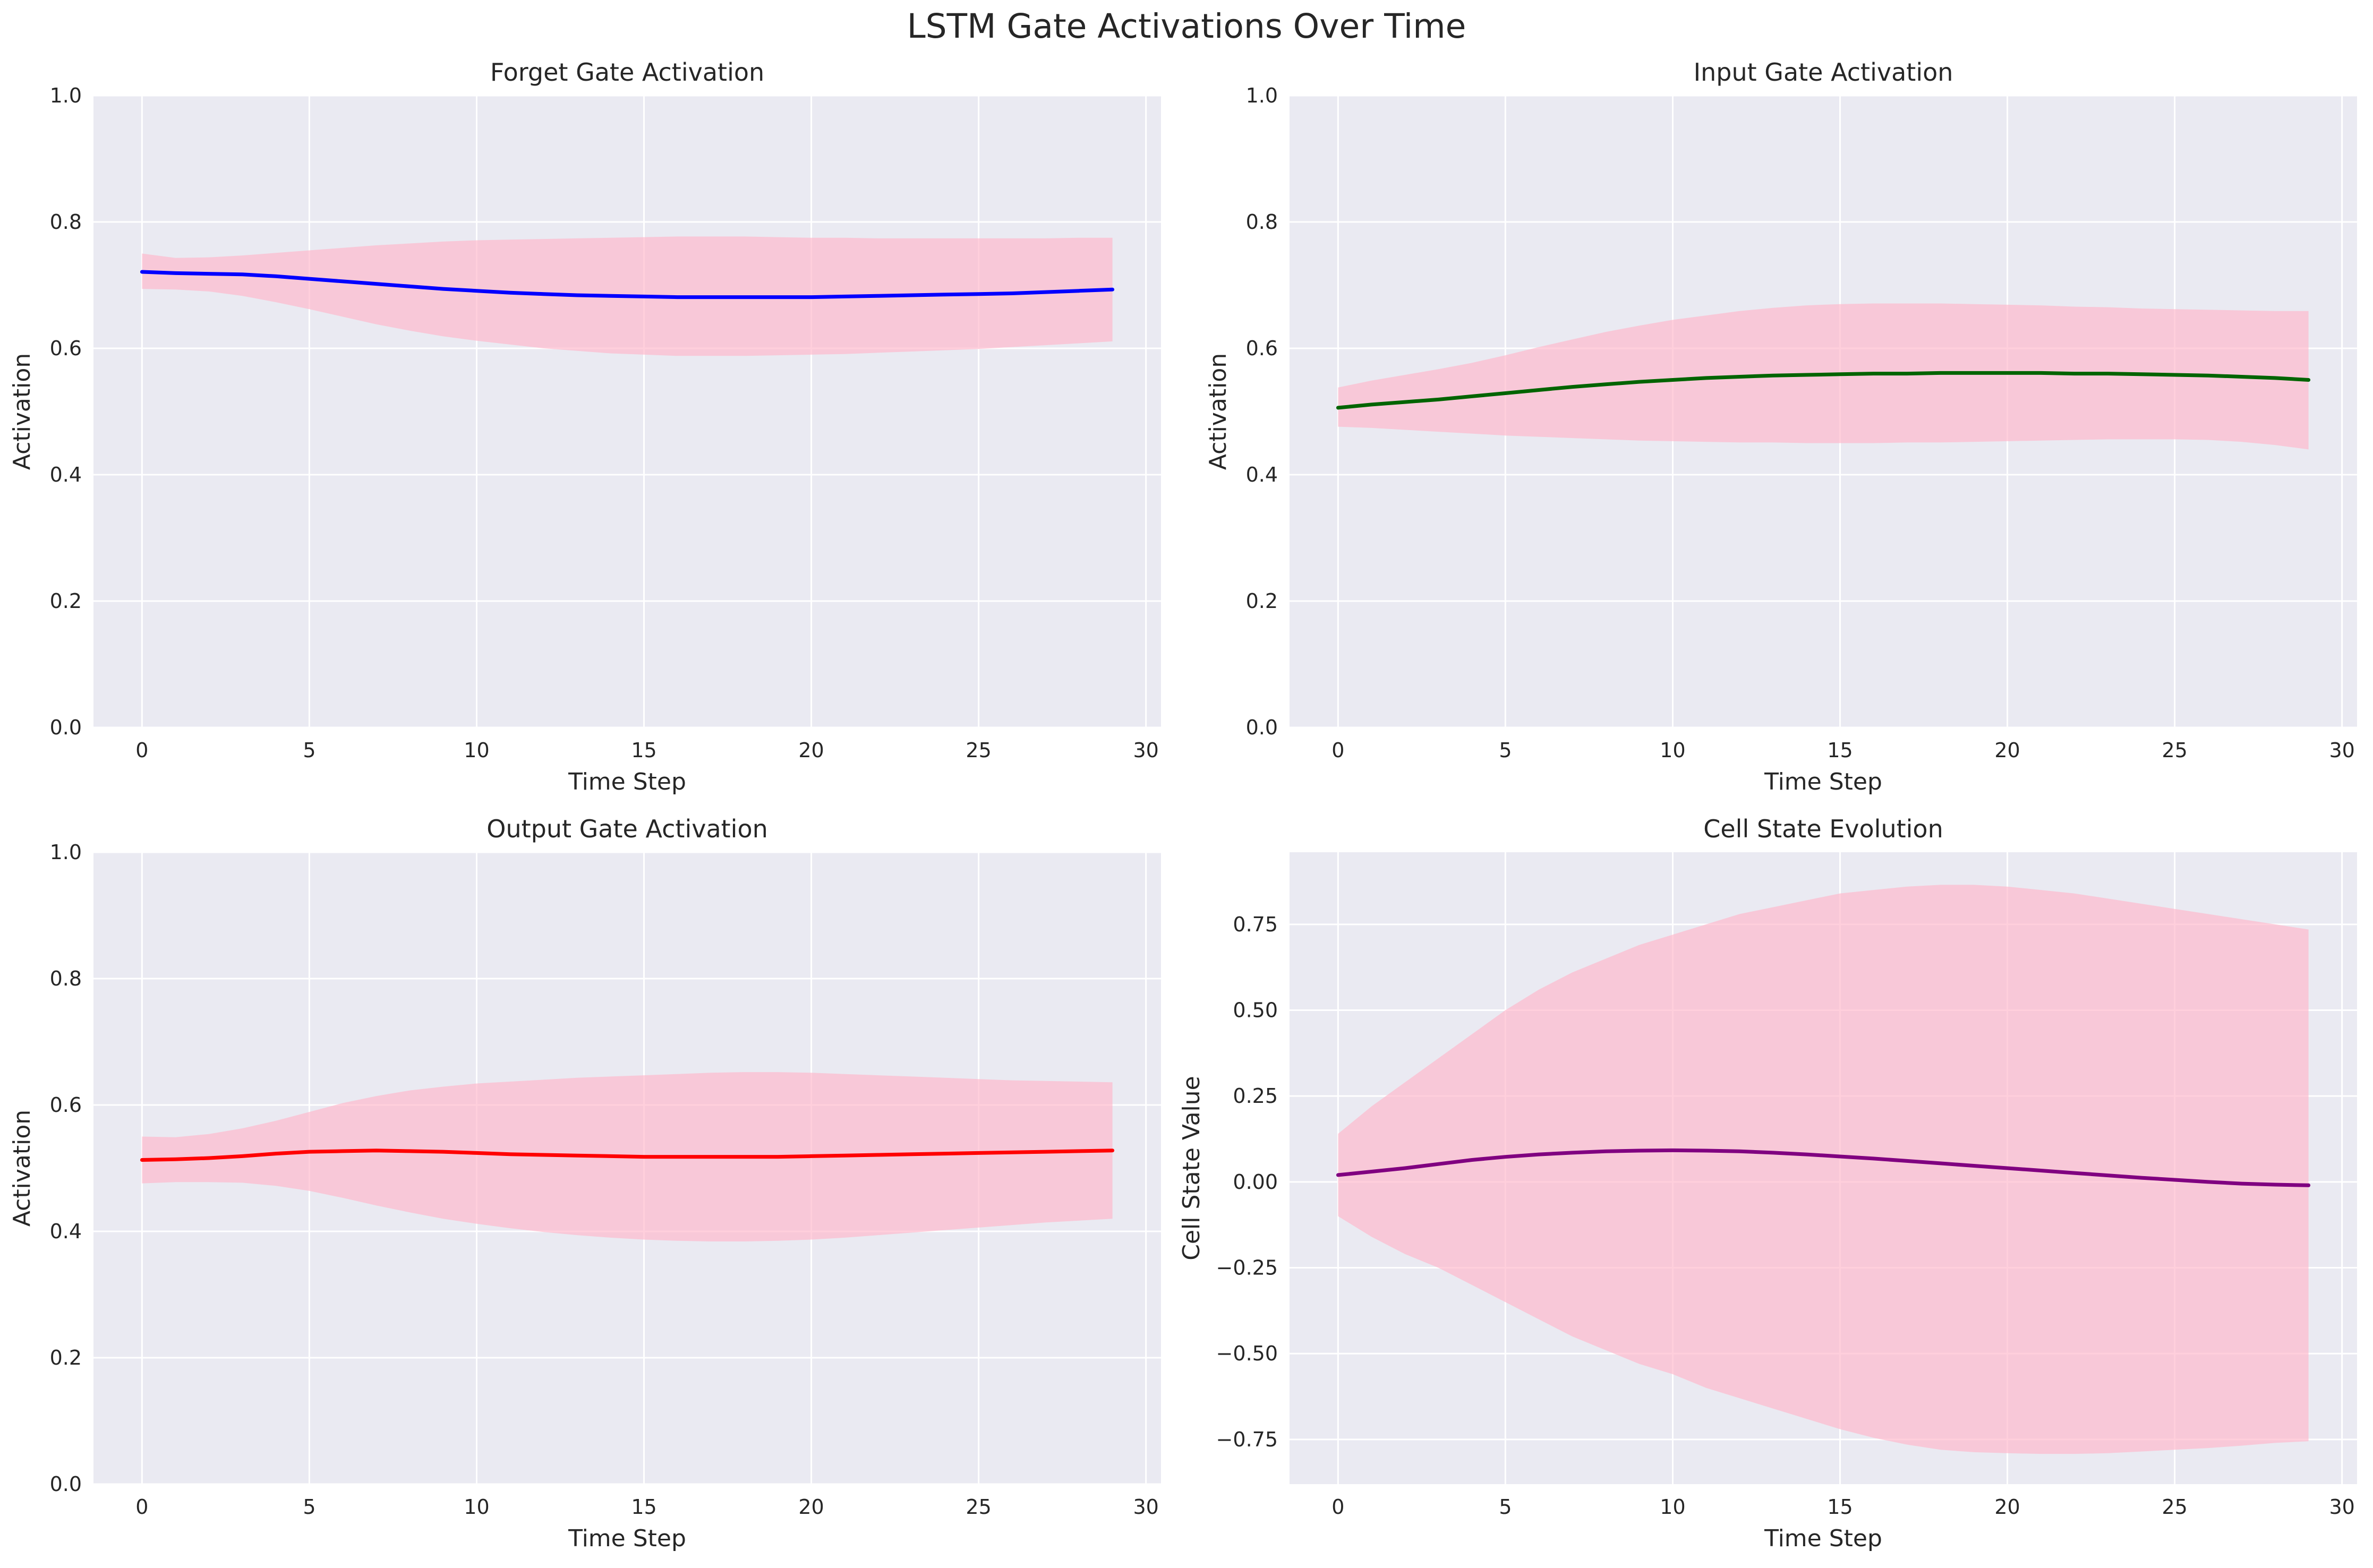 Image resolution: width=2373 pixels, height=1568 pixels. Describe the element at coordinates (1255, 1182) in the screenshot. I see `y-tick-label: 0.00` at that location.